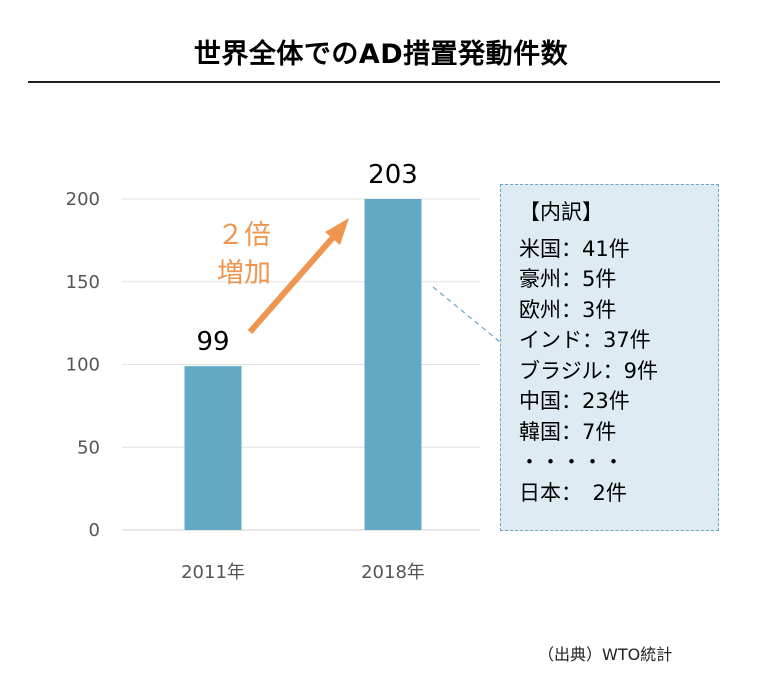 This screenshot has height=696, width=762. Describe the element at coordinates (213, 572) in the screenshot. I see `x-tick-label: 2011年` at that location.